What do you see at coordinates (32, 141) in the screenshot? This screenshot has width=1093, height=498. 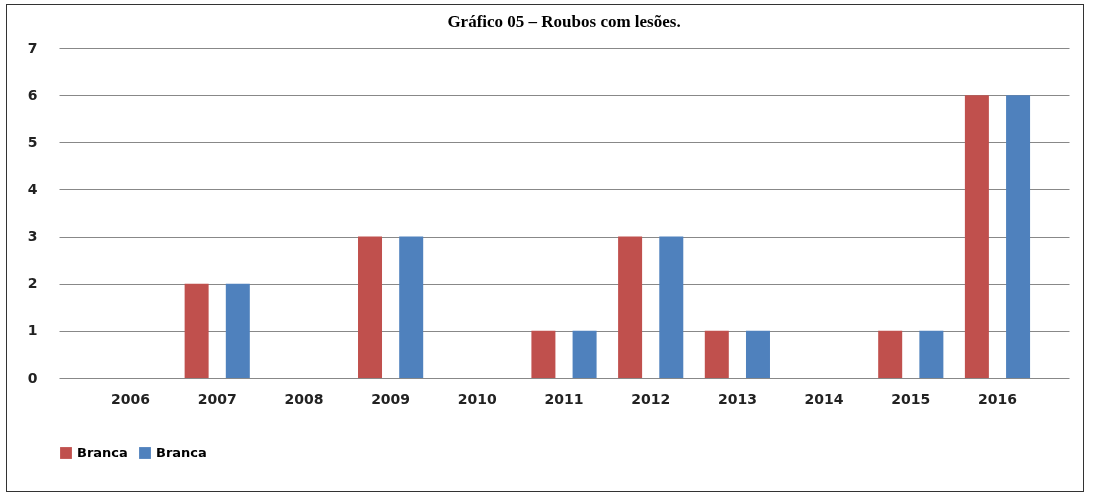 I see `y-tick-label: 5` at bounding box center [32, 141].